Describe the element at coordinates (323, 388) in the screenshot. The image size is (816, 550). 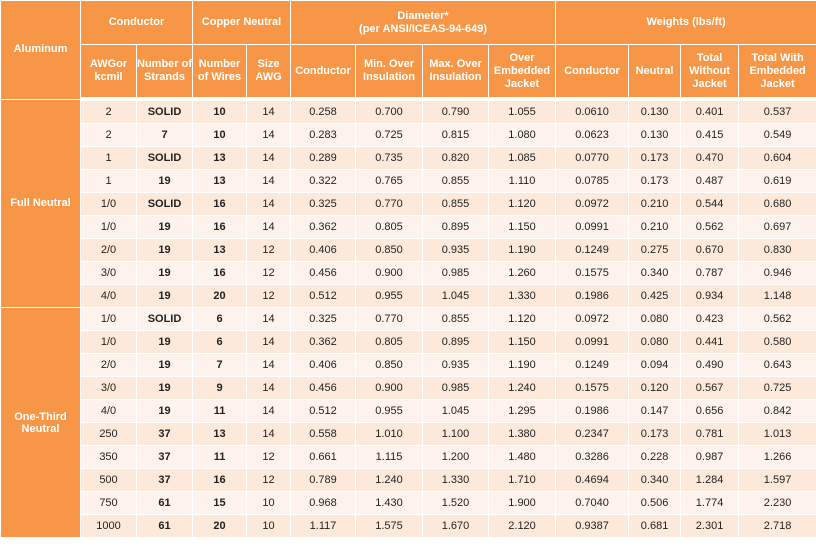
I see `table-cell: 0.456` at that location.